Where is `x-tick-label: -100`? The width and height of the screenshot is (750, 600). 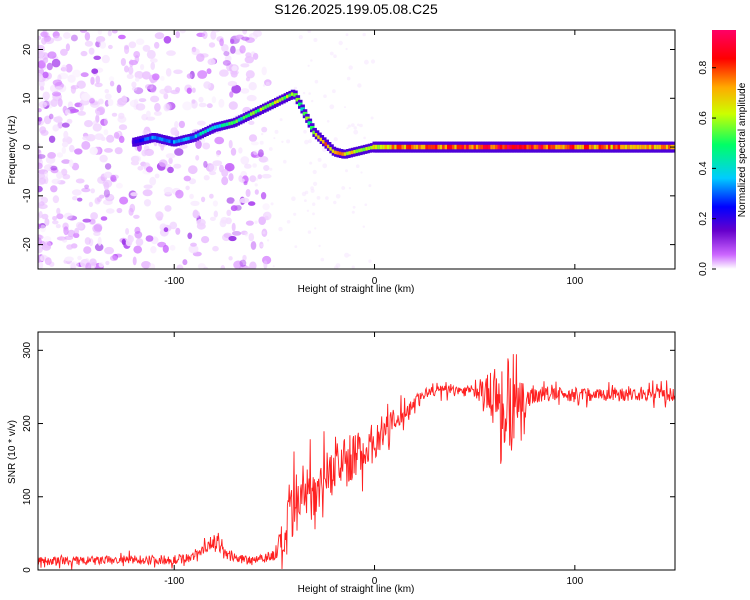 x-tick-label: -100 is located at coordinates (174, 281).